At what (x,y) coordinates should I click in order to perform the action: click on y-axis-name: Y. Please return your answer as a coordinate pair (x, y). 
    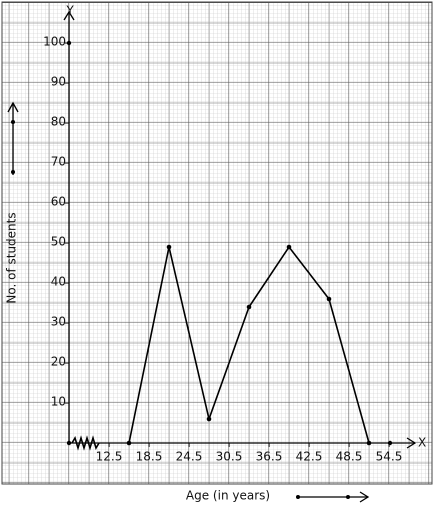
    Looking at the image, I should click on (69, 11).